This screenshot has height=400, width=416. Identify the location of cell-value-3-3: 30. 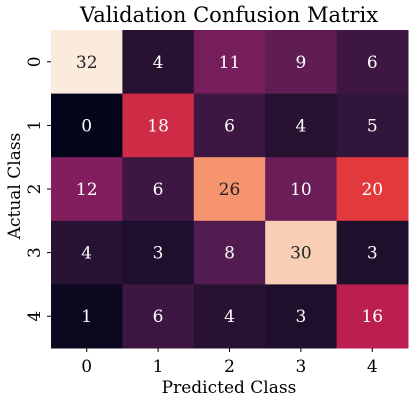
(301, 254).